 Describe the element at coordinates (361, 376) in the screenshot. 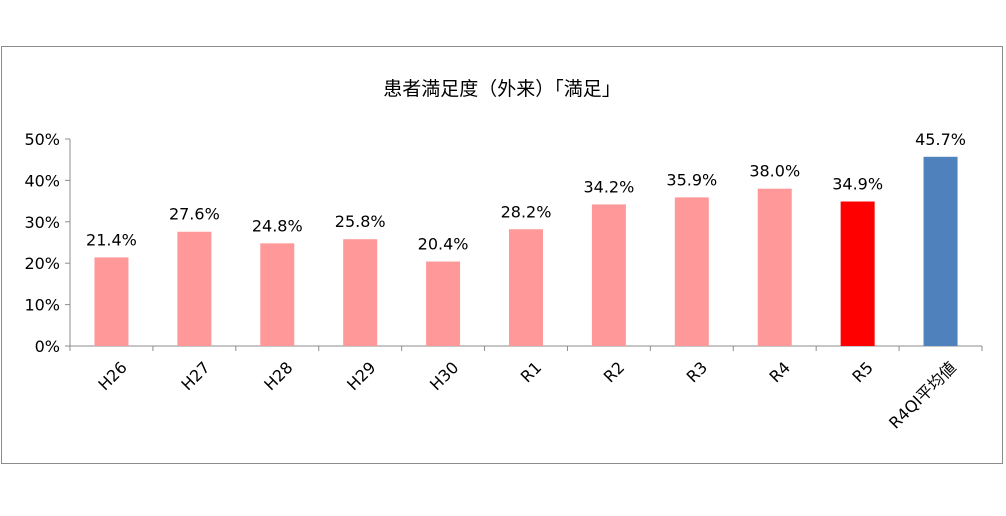

I see `category-label: H29` at that location.